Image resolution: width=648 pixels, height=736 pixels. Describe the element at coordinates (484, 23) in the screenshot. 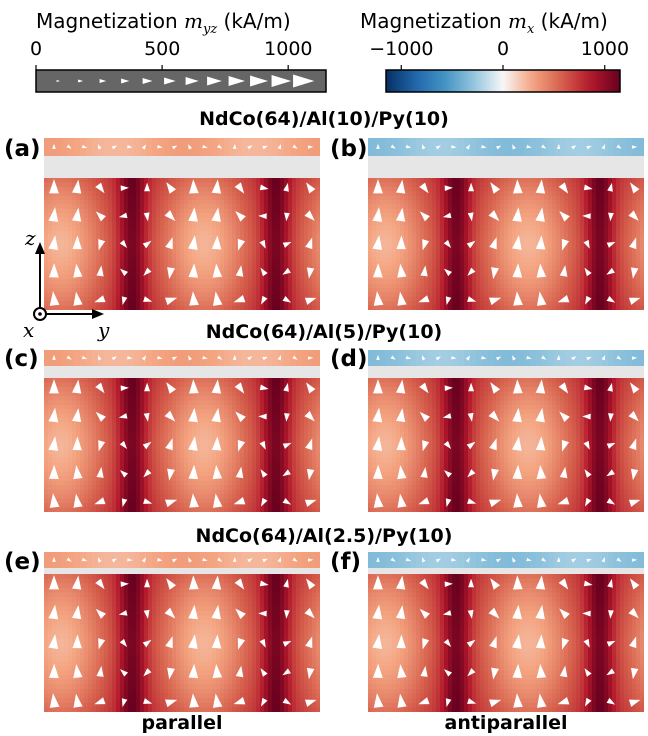

I see `colorbar-mx-title: Magnetization mx (kA/m)` at that location.